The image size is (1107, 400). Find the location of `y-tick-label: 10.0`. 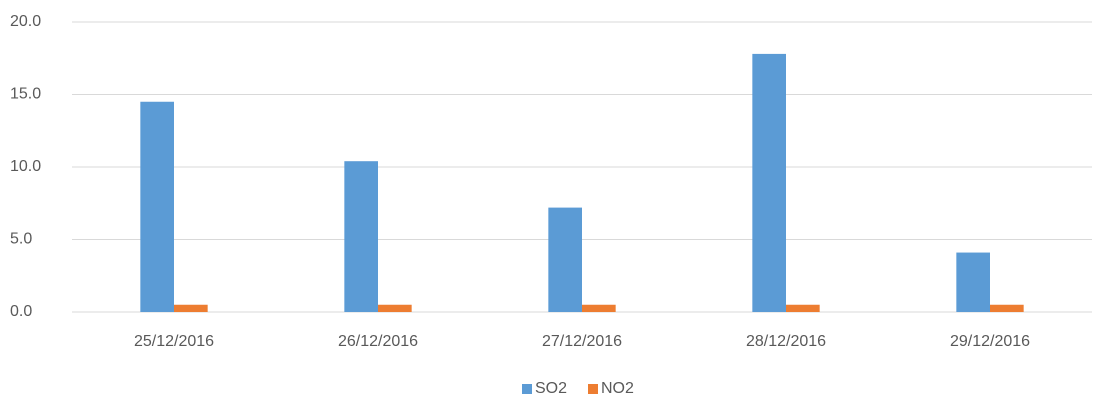

y-tick-label: 10.0 is located at coordinates (25, 166).